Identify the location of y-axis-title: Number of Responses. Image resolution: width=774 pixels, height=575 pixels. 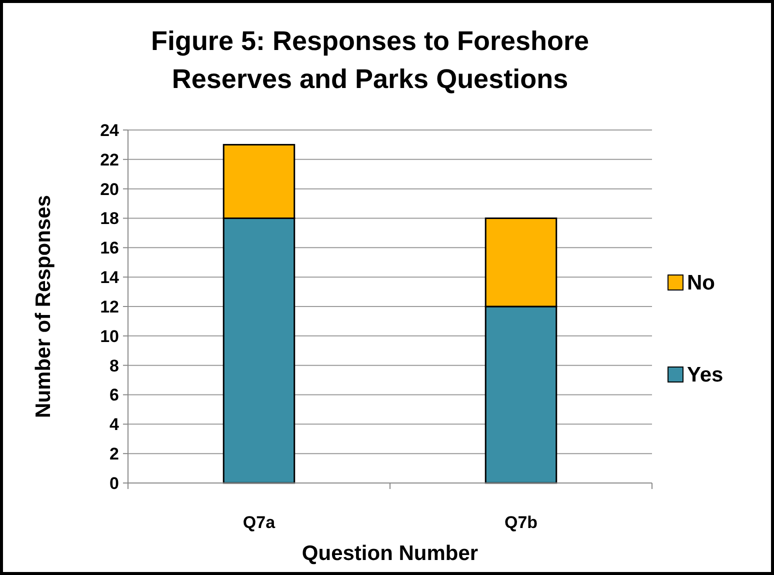
(43, 306).